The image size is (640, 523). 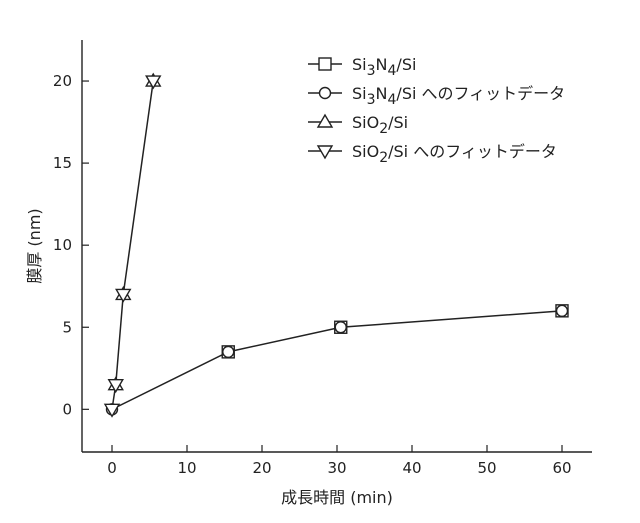 What do you see at coordinates (67, 409) in the screenshot?
I see `y-tick-label: 0` at bounding box center [67, 409].